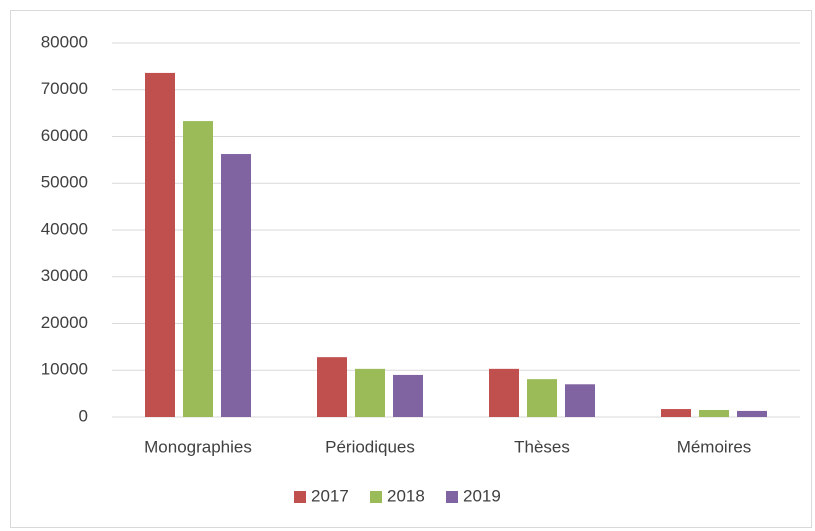  What do you see at coordinates (64, 322) in the screenshot?
I see `y-tick-label: 20000` at bounding box center [64, 322].